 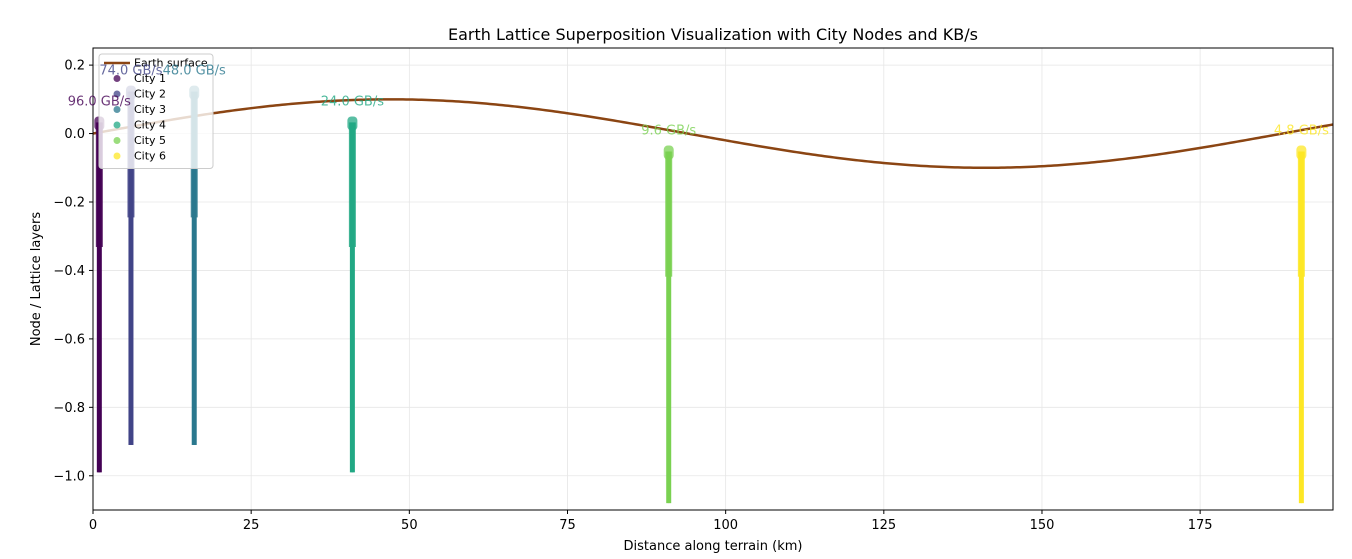 I want to click on y-tick-label: −0.4, so click(x=69, y=271).